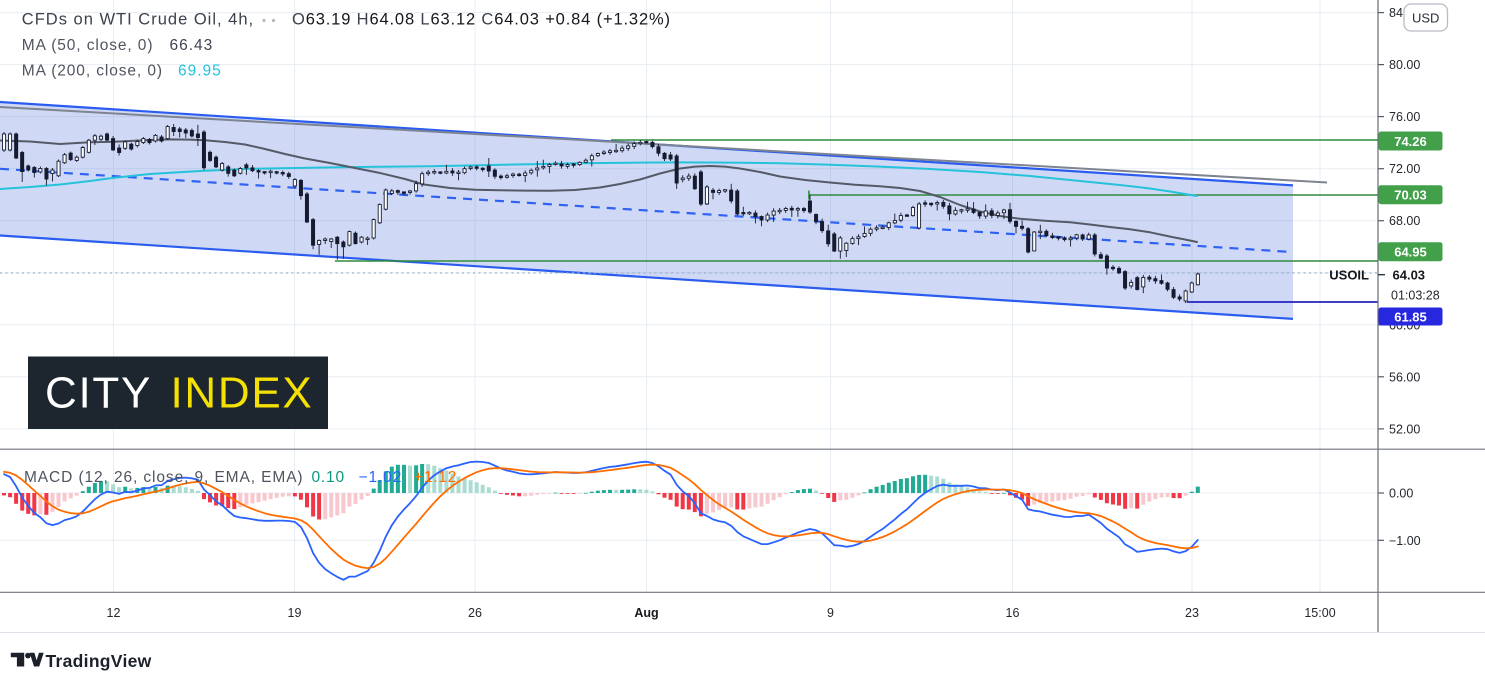  Describe the element at coordinates (114, 613) in the screenshot. I see `svg-text: 12` at that location.